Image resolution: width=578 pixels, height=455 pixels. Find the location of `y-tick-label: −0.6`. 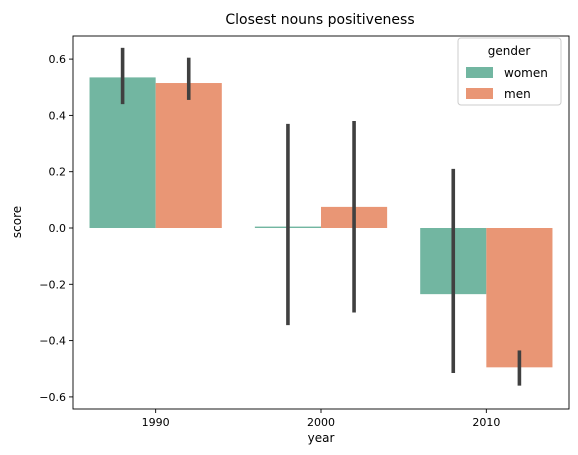

y-tick-label: −0.6 is located at coordinates (52, 397).